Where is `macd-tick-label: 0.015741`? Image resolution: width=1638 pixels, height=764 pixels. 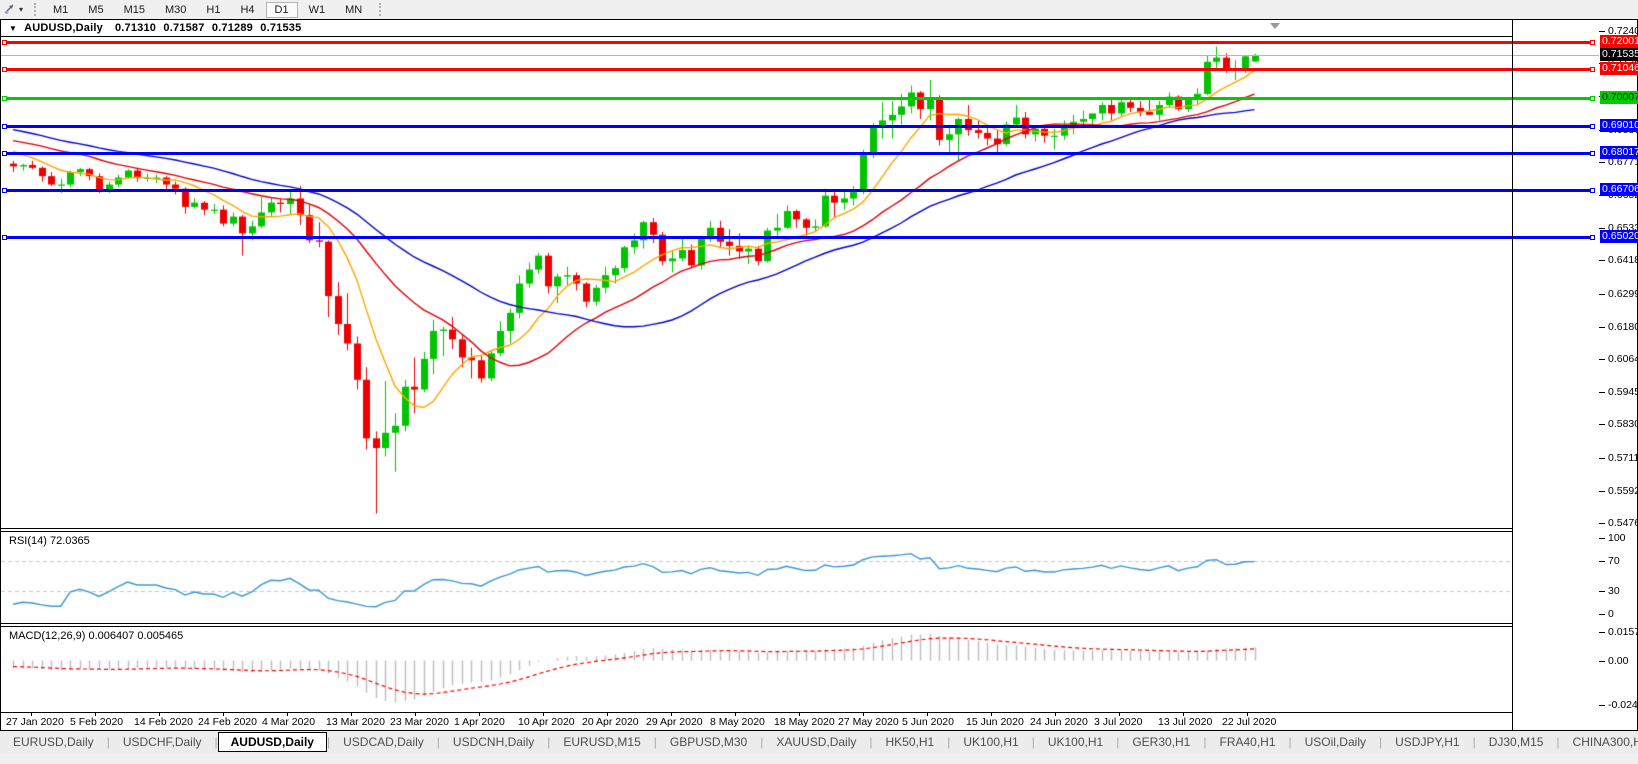
macd-tick-label: 0.015741 is located at coordinates (1623, 632).